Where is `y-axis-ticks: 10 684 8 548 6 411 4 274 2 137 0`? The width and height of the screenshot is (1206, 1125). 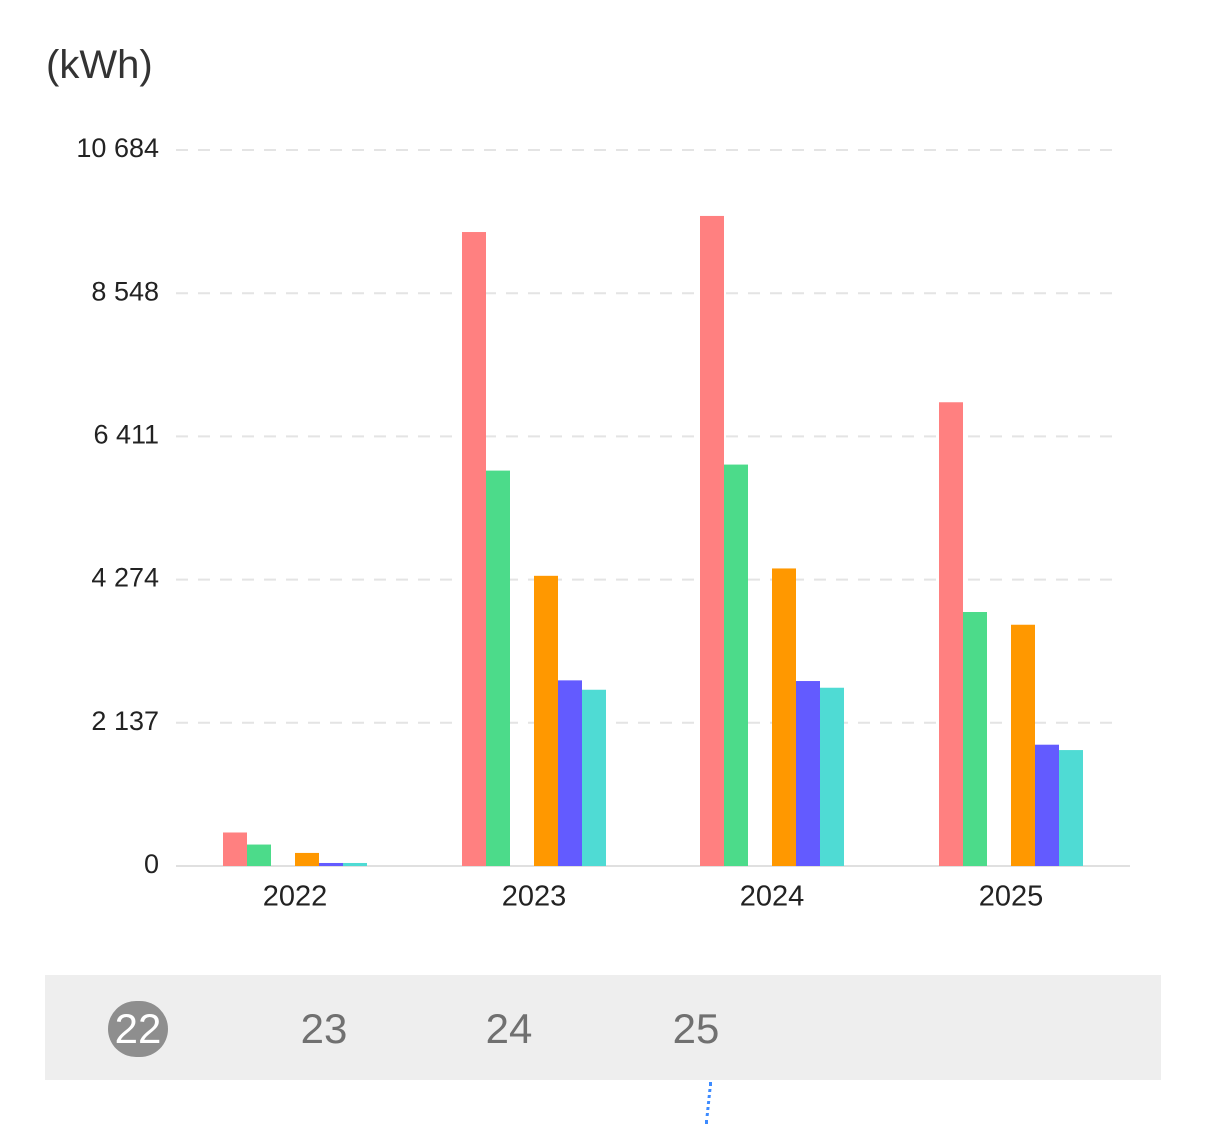
y-axis-ticks: 10 684 8 548 6 411 4 274 2 137 0 is located at coordinates (117, 506).